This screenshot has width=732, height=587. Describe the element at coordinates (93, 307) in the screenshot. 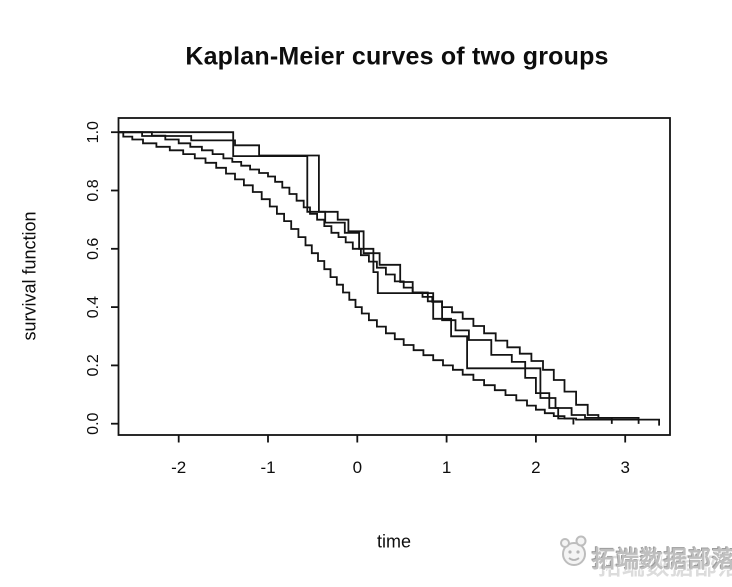

I see `y-tick-label: 0.4` at that location.